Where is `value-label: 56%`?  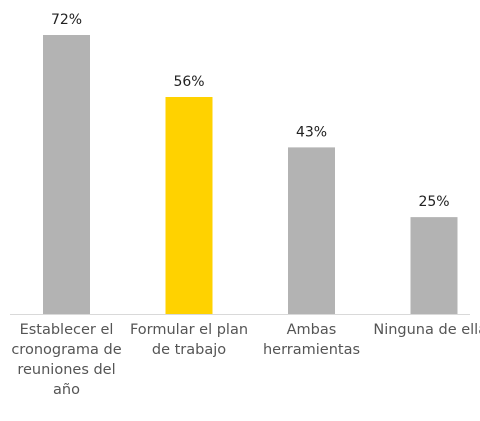 value-label: 56% is located at coordinates (188, 82).